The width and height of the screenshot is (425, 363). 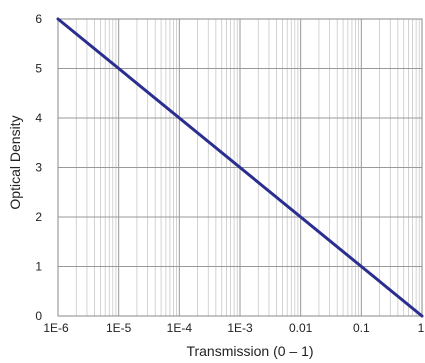 What do you see at coordinates (38, 217) in the screenshot?
I see `y-tick-label: 2` at bounding box center [38, 217].